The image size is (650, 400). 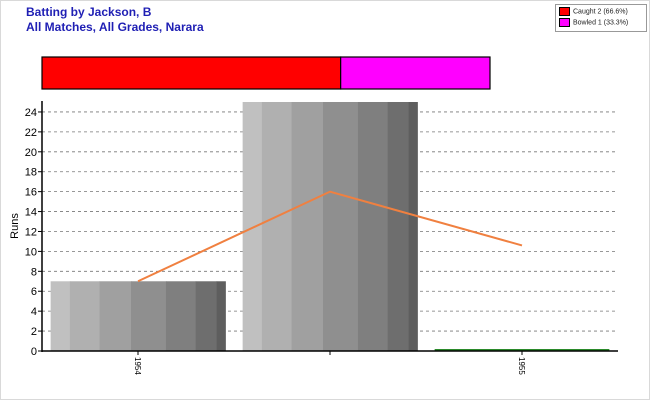 I want to click on bar-1954, so click(x=138, y=316).